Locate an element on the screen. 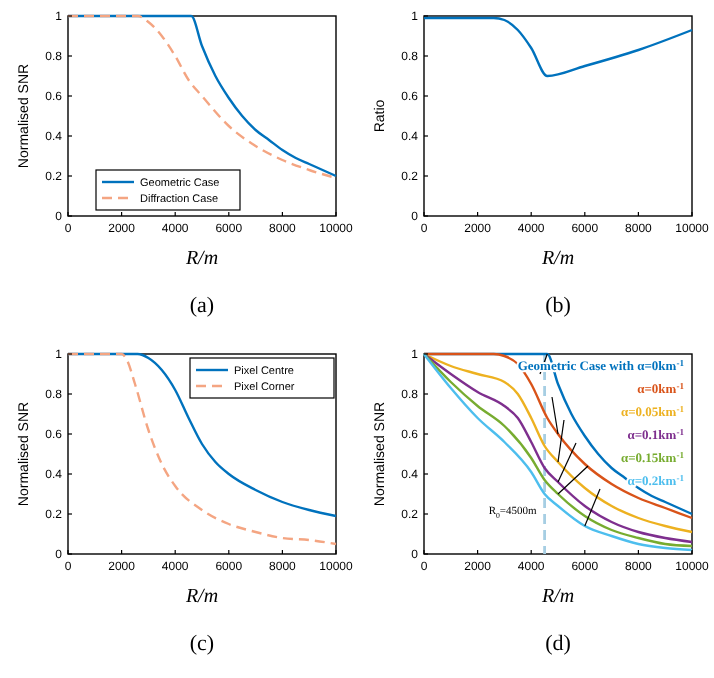  text: (a) is located at coordinates (202, 306).